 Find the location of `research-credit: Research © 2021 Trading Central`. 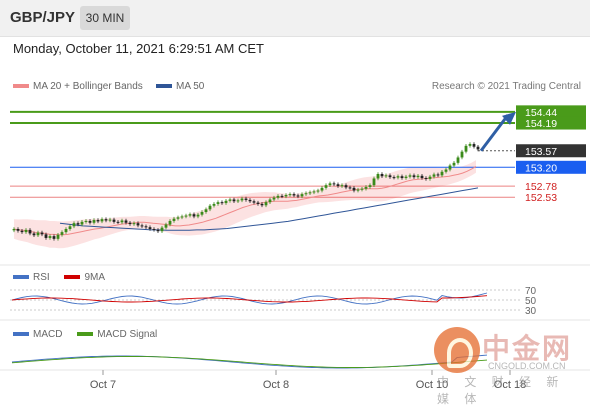

research-credit: Research © 2021 Trading Central is located at coordinates (506, 86).